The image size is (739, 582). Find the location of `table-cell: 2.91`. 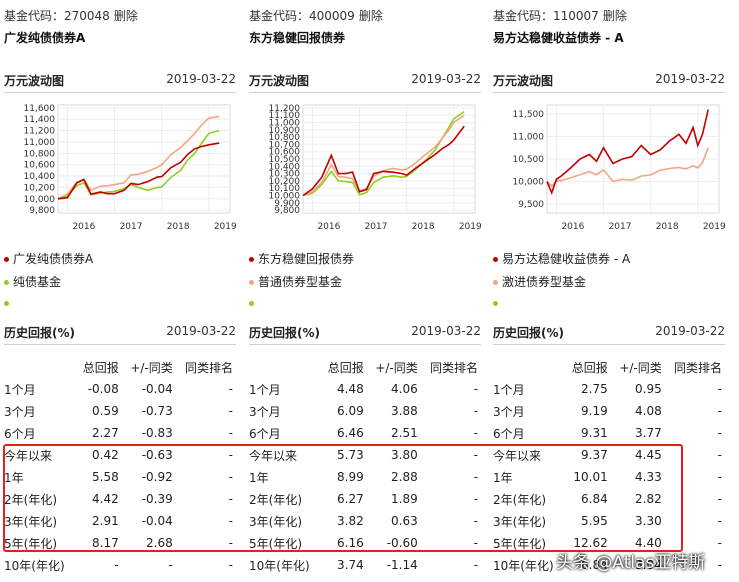

table-cell: 2.91 is located at coordinates (105, 521).